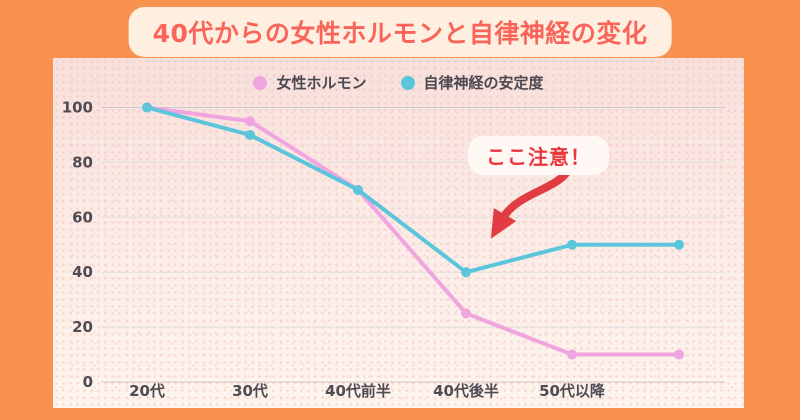  What do you see at coordinates (400, 32) in the screenshot?
I see `page-title: 40代からの女性ホルモンと自律神経の変化` at bounding box center [400, 32].